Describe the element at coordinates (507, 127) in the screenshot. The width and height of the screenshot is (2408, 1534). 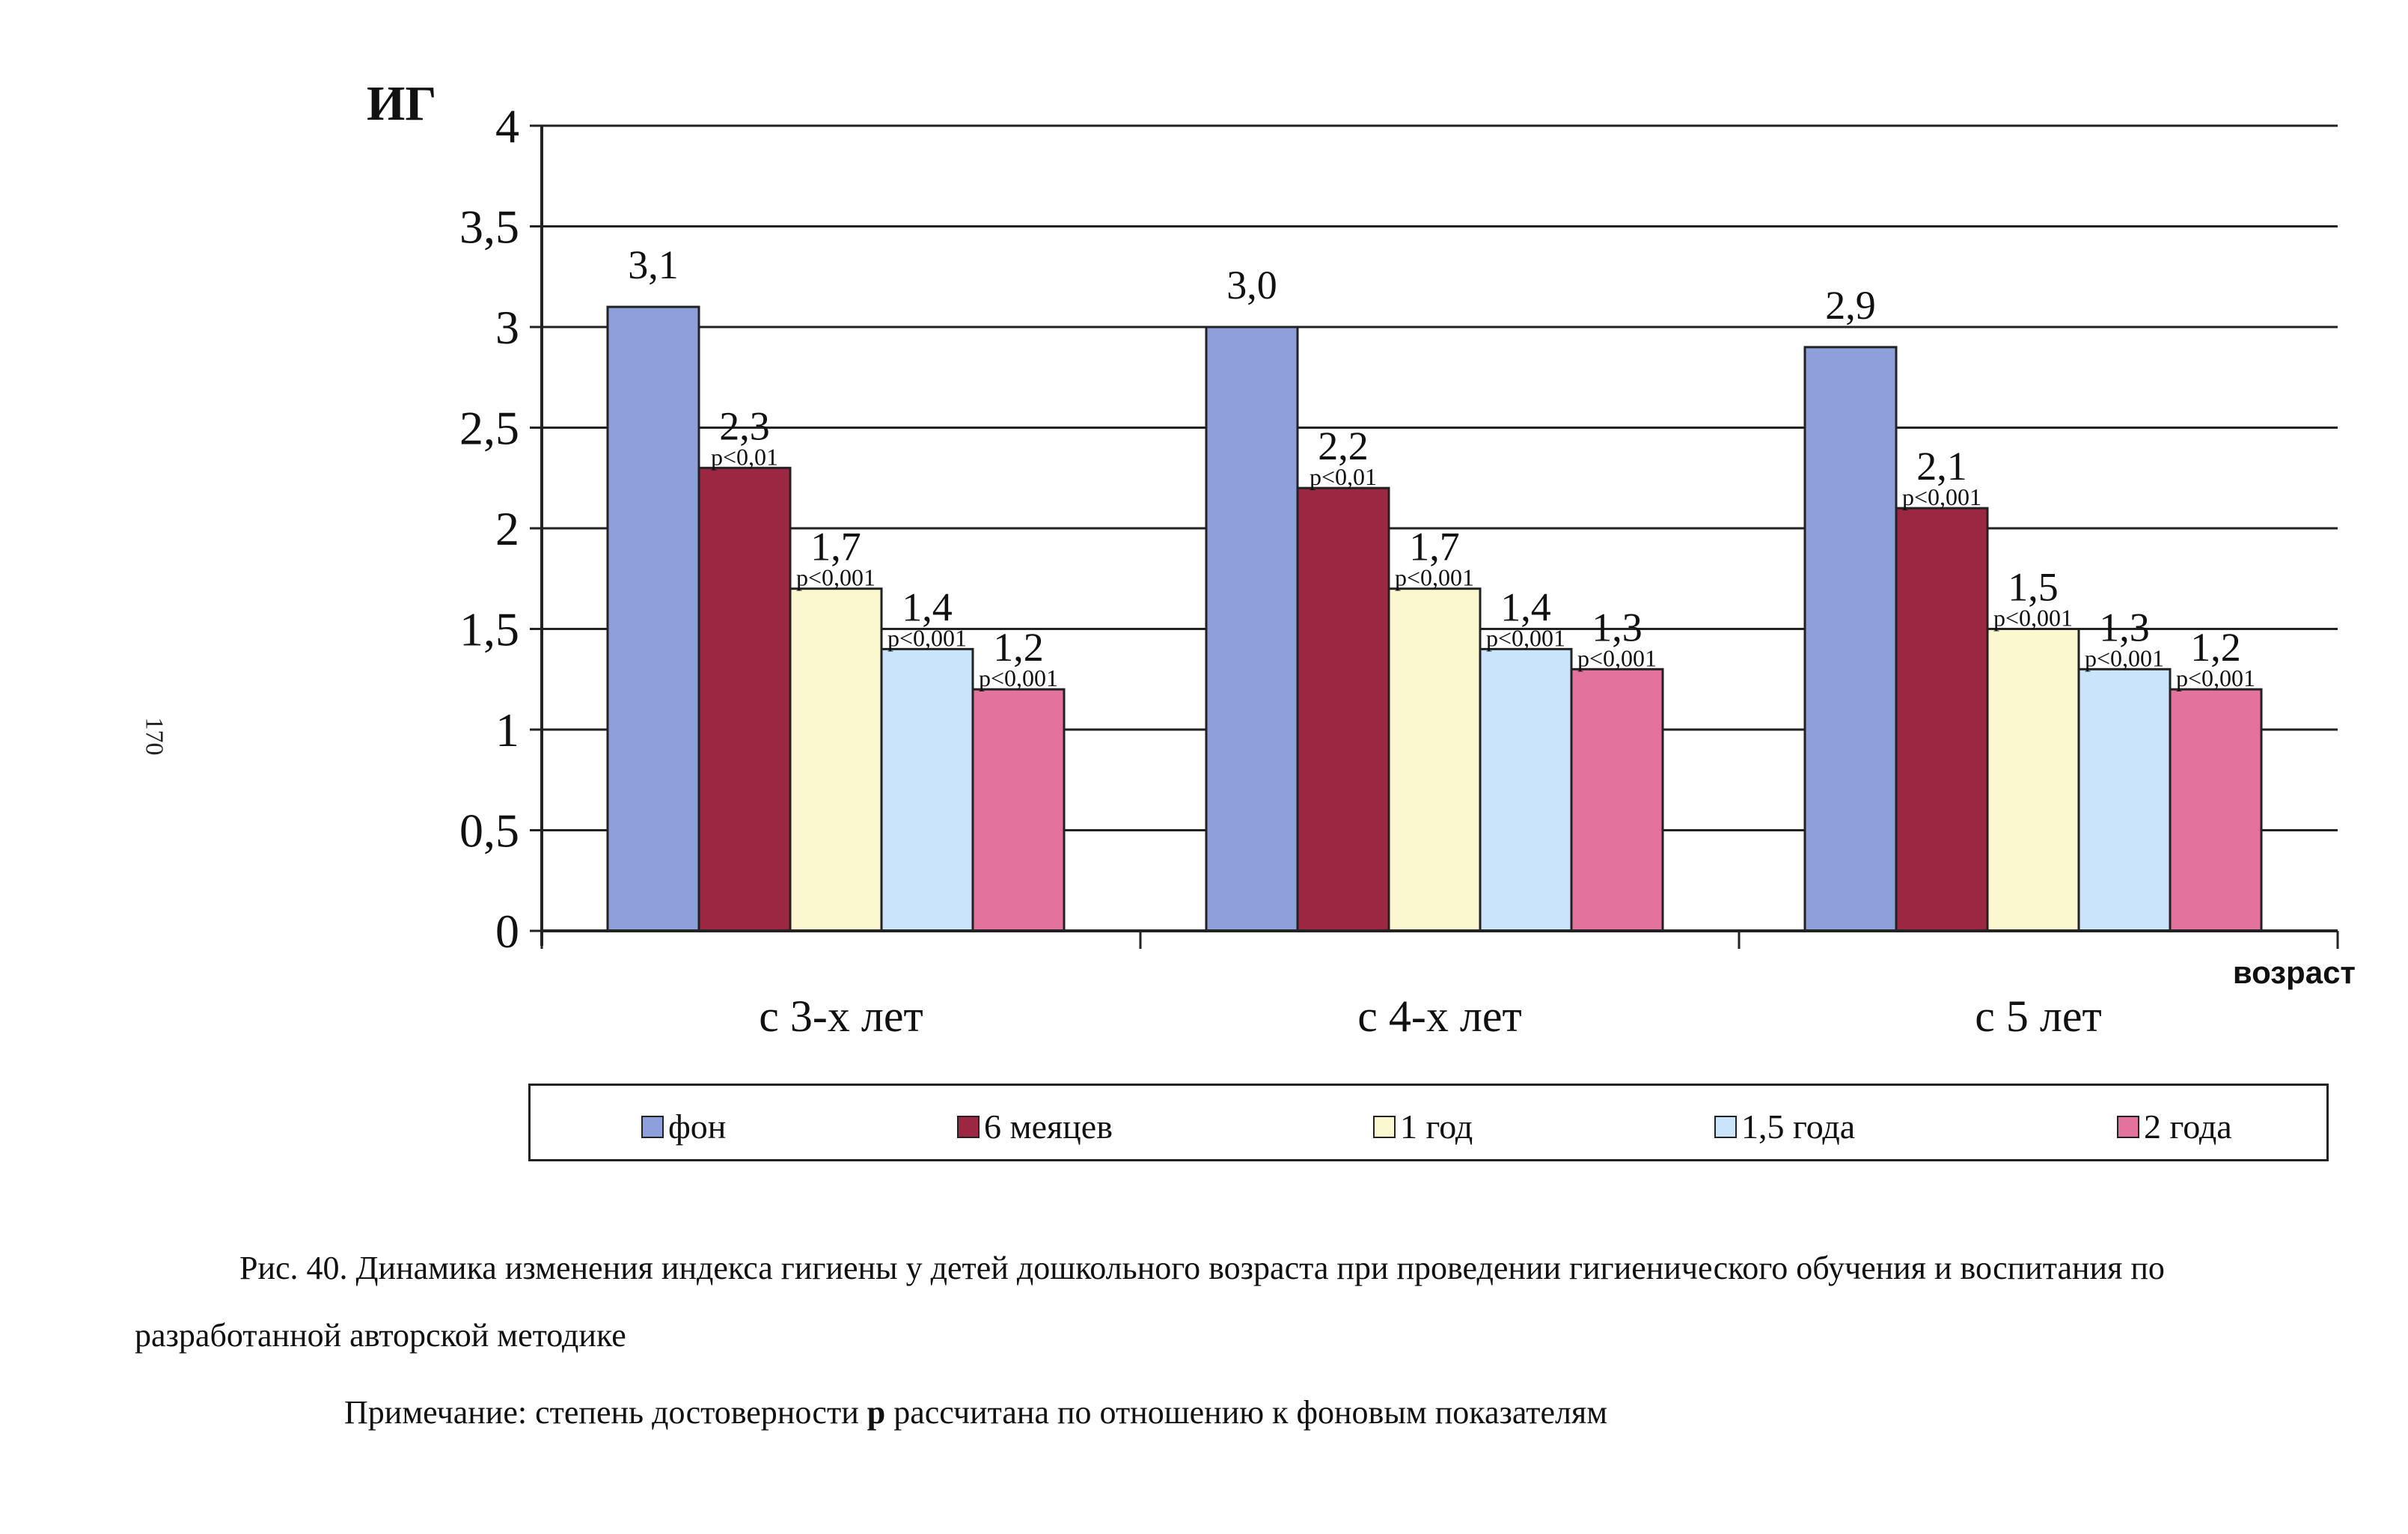
I see `y-tick-label: 4` at that location.